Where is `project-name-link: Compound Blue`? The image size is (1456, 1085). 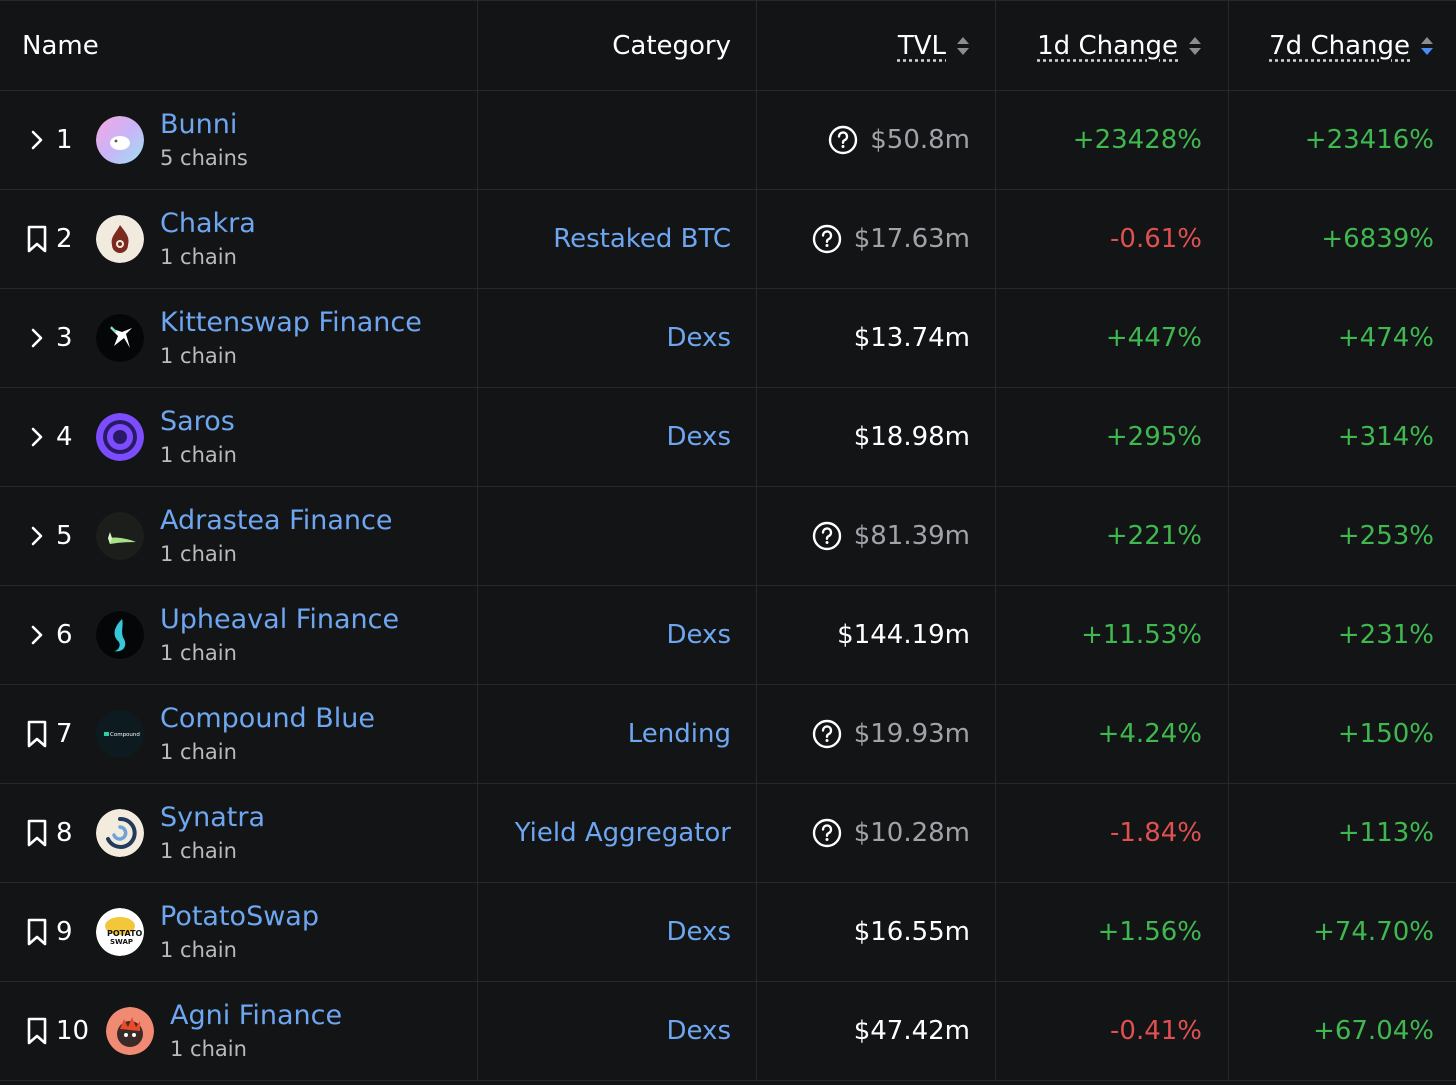 project-name-link: Compound Blue is located at coordinates (268, 718).